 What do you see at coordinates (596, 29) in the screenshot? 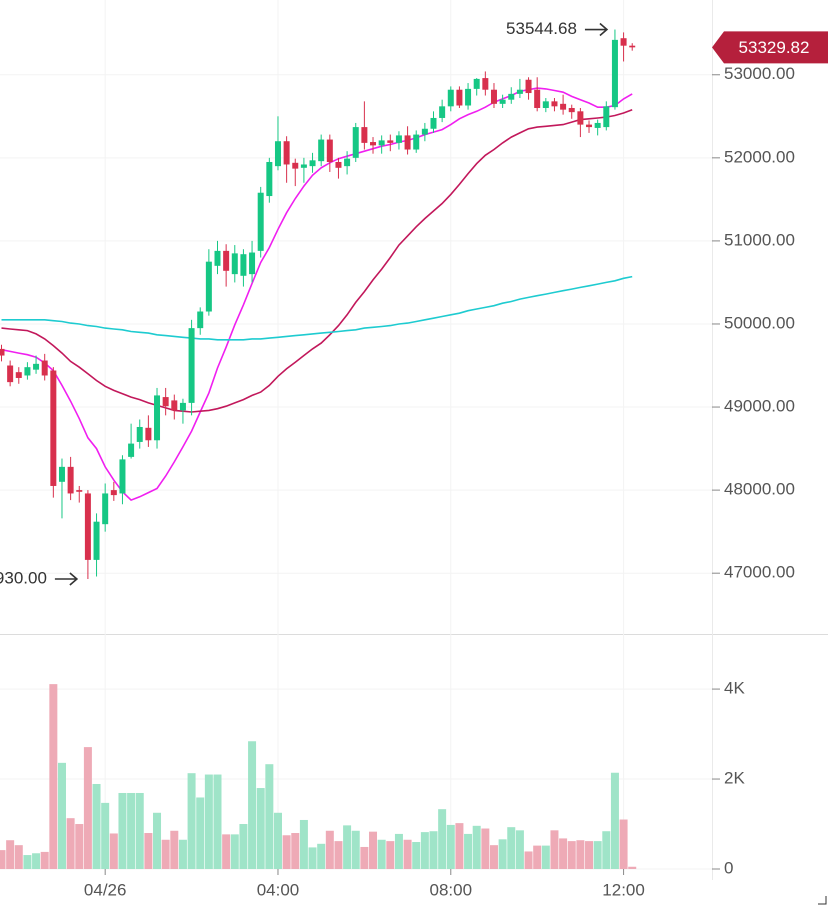
I see `annotation-arrow` at bounding box center [596, 29].